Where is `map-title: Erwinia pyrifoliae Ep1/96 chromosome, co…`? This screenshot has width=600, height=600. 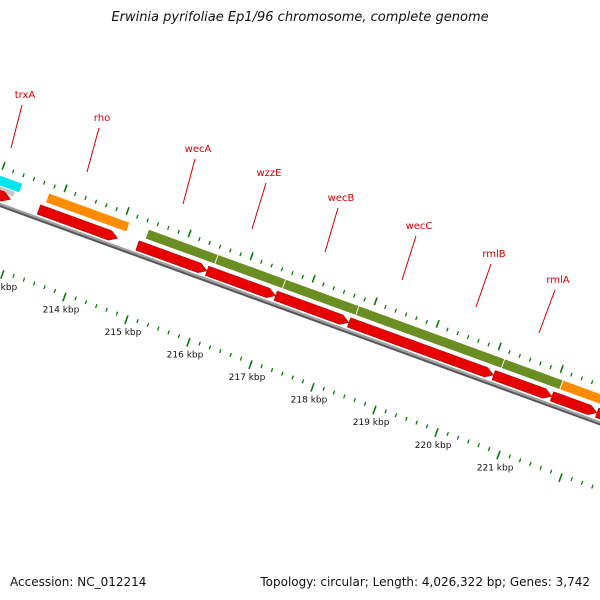 map-title: Erwinia pyrifoliae Ep1/96 chromosome, co… is located at coordinates (300, 17).